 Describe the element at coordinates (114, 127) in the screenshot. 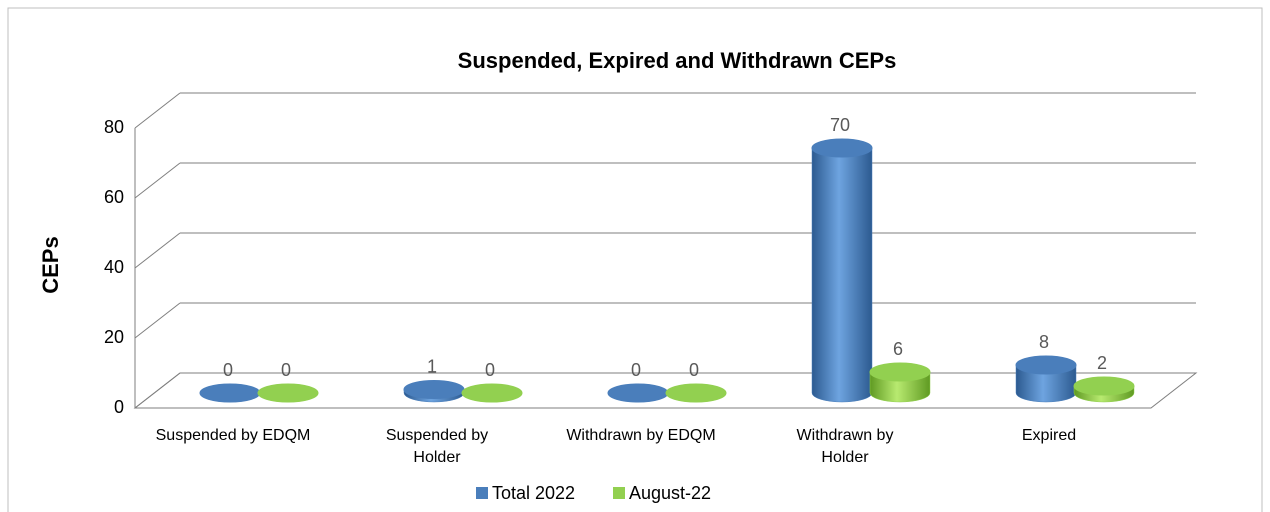

I see `y-tick-label: 80` at that location.